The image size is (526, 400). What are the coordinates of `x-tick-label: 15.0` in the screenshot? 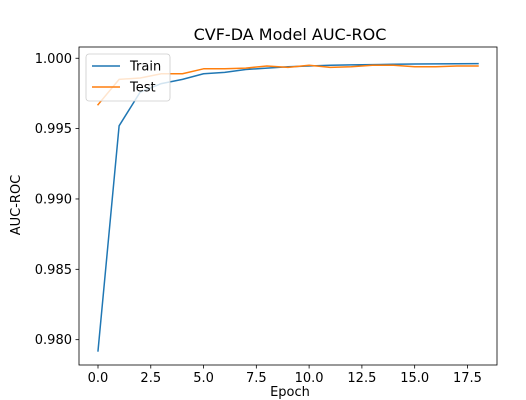 It's located at (414, 378).